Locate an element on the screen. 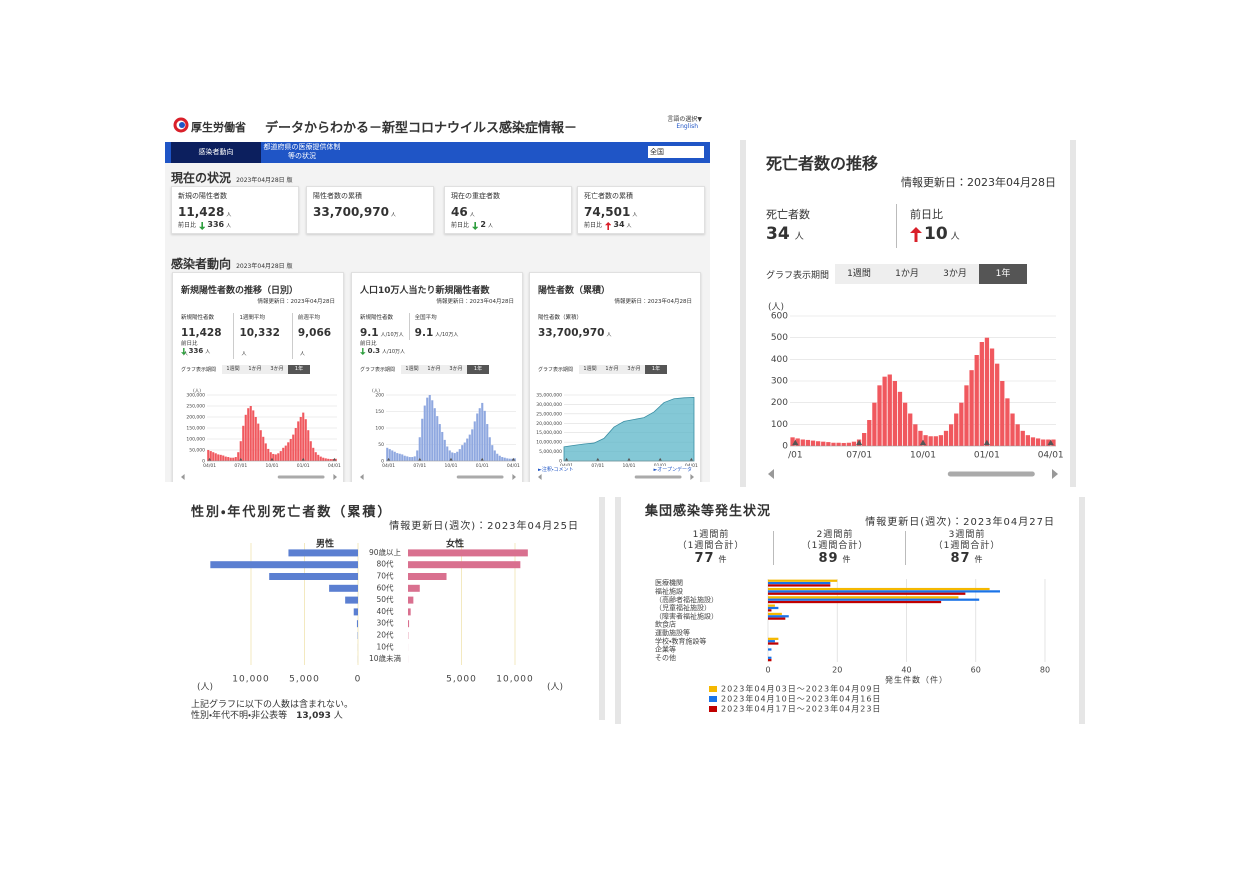 This screenshot has height=874, width=1241. x-tick-label: 5,000 is located at coordinates (304, 680).